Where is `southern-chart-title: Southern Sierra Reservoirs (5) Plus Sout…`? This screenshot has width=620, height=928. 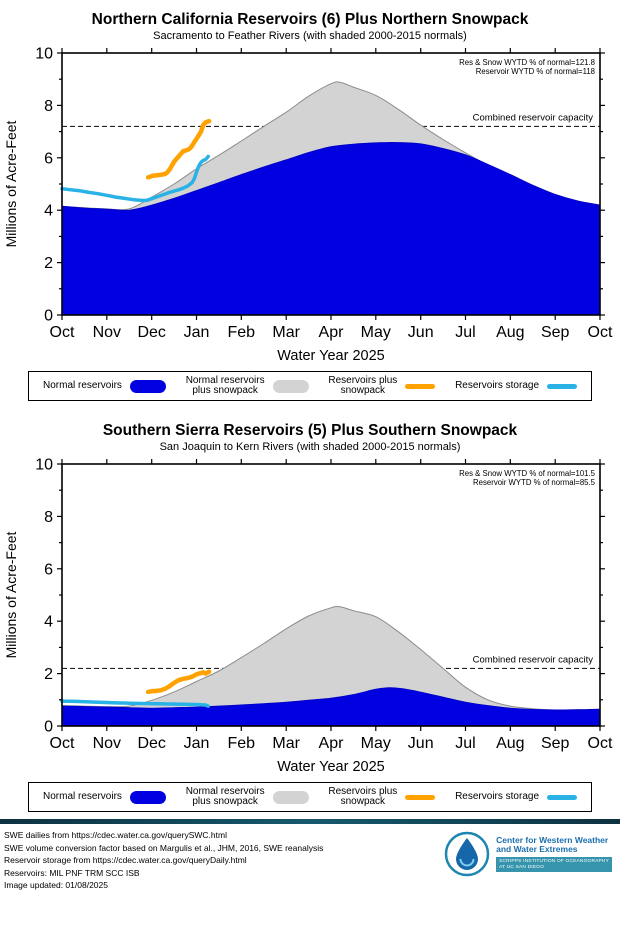 southern-chart-title: Southern Sierra Reservoirs (5) Plus Sout… is located at coordinates (310, 430).